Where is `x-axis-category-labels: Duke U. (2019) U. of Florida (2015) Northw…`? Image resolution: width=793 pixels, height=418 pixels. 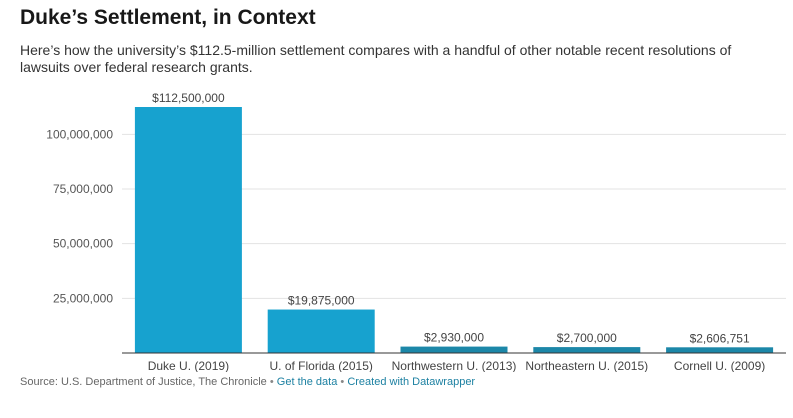 x-axis-category-labels: Duke U. (2019) U. of Florida (2015) Northw… is located at coordinates (457, 365).